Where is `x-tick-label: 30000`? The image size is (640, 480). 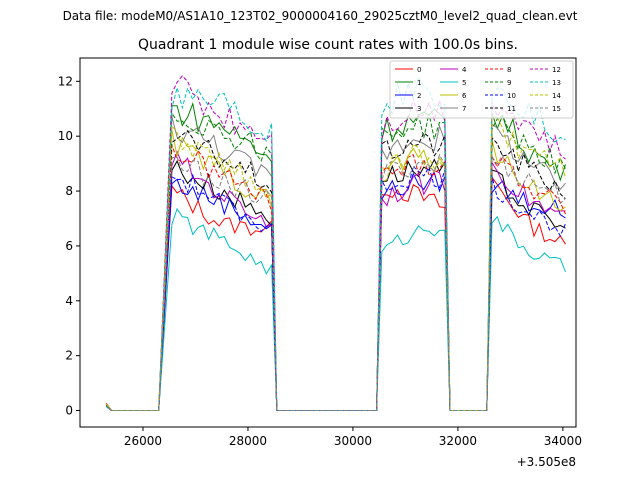 x-tick-label: 30000 is located at coordinates (353, 441).